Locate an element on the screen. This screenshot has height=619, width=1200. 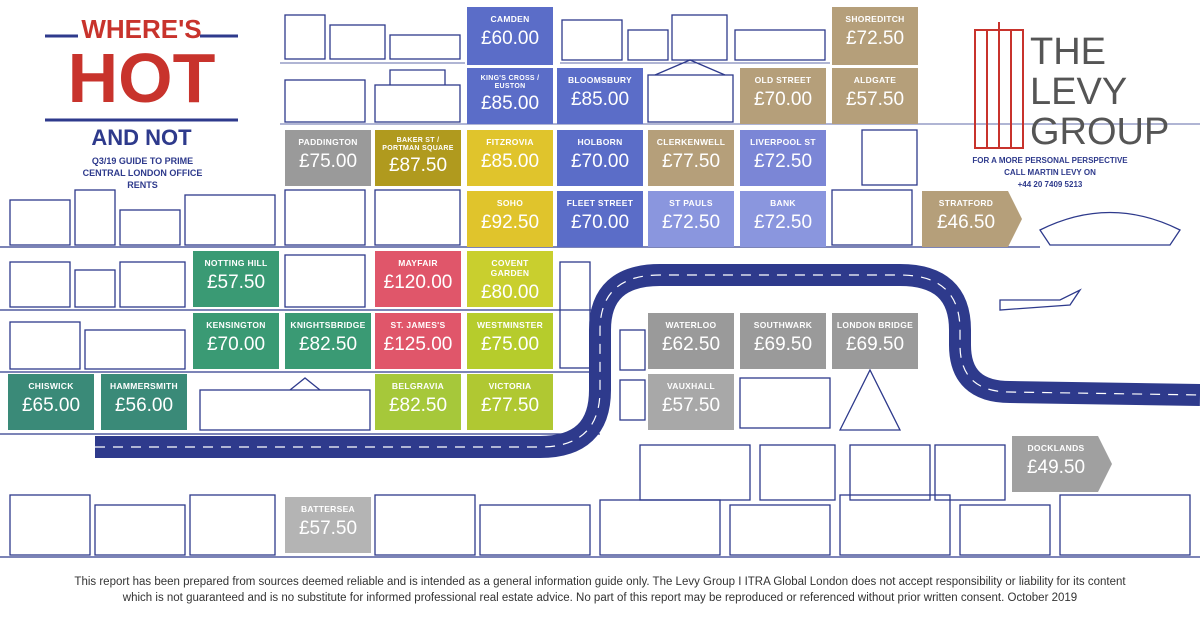
area-name: FLEET STREET is located at coordinates (600, 203).